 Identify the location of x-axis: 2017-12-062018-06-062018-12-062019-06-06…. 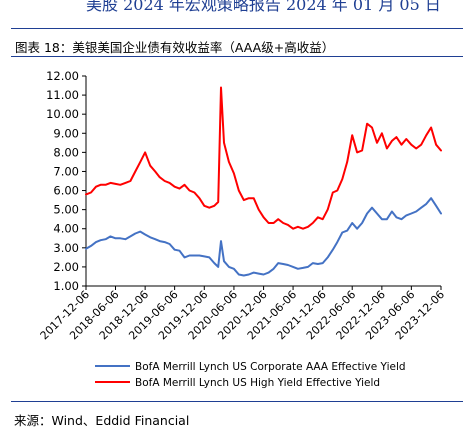
(242, 313).